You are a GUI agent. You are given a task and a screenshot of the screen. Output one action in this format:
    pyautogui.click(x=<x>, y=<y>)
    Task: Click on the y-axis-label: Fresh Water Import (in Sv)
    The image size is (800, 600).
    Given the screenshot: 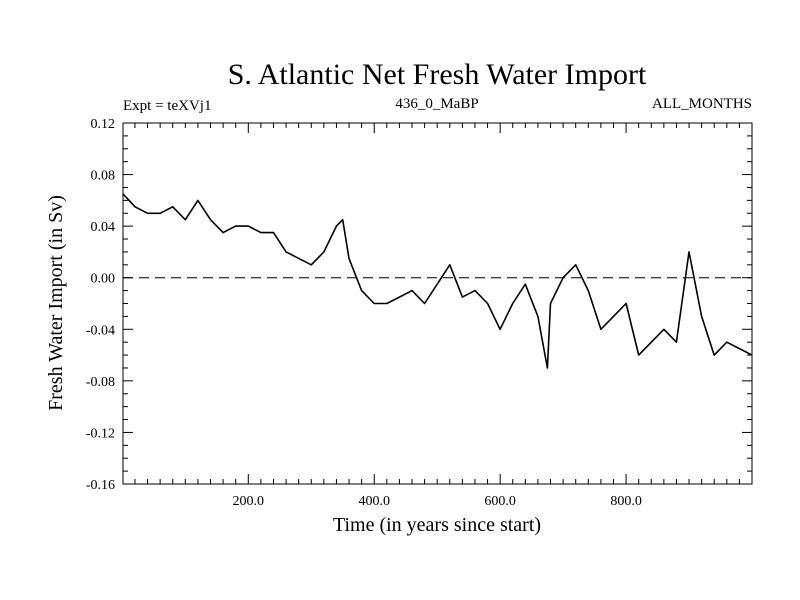 What is the action you would take?
    pyautogui.click(x=56, y=303)
    